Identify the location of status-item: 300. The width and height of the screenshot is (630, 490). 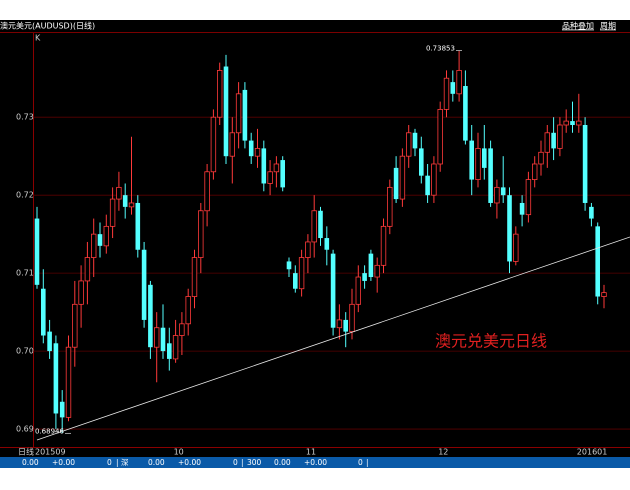
(254, 462).